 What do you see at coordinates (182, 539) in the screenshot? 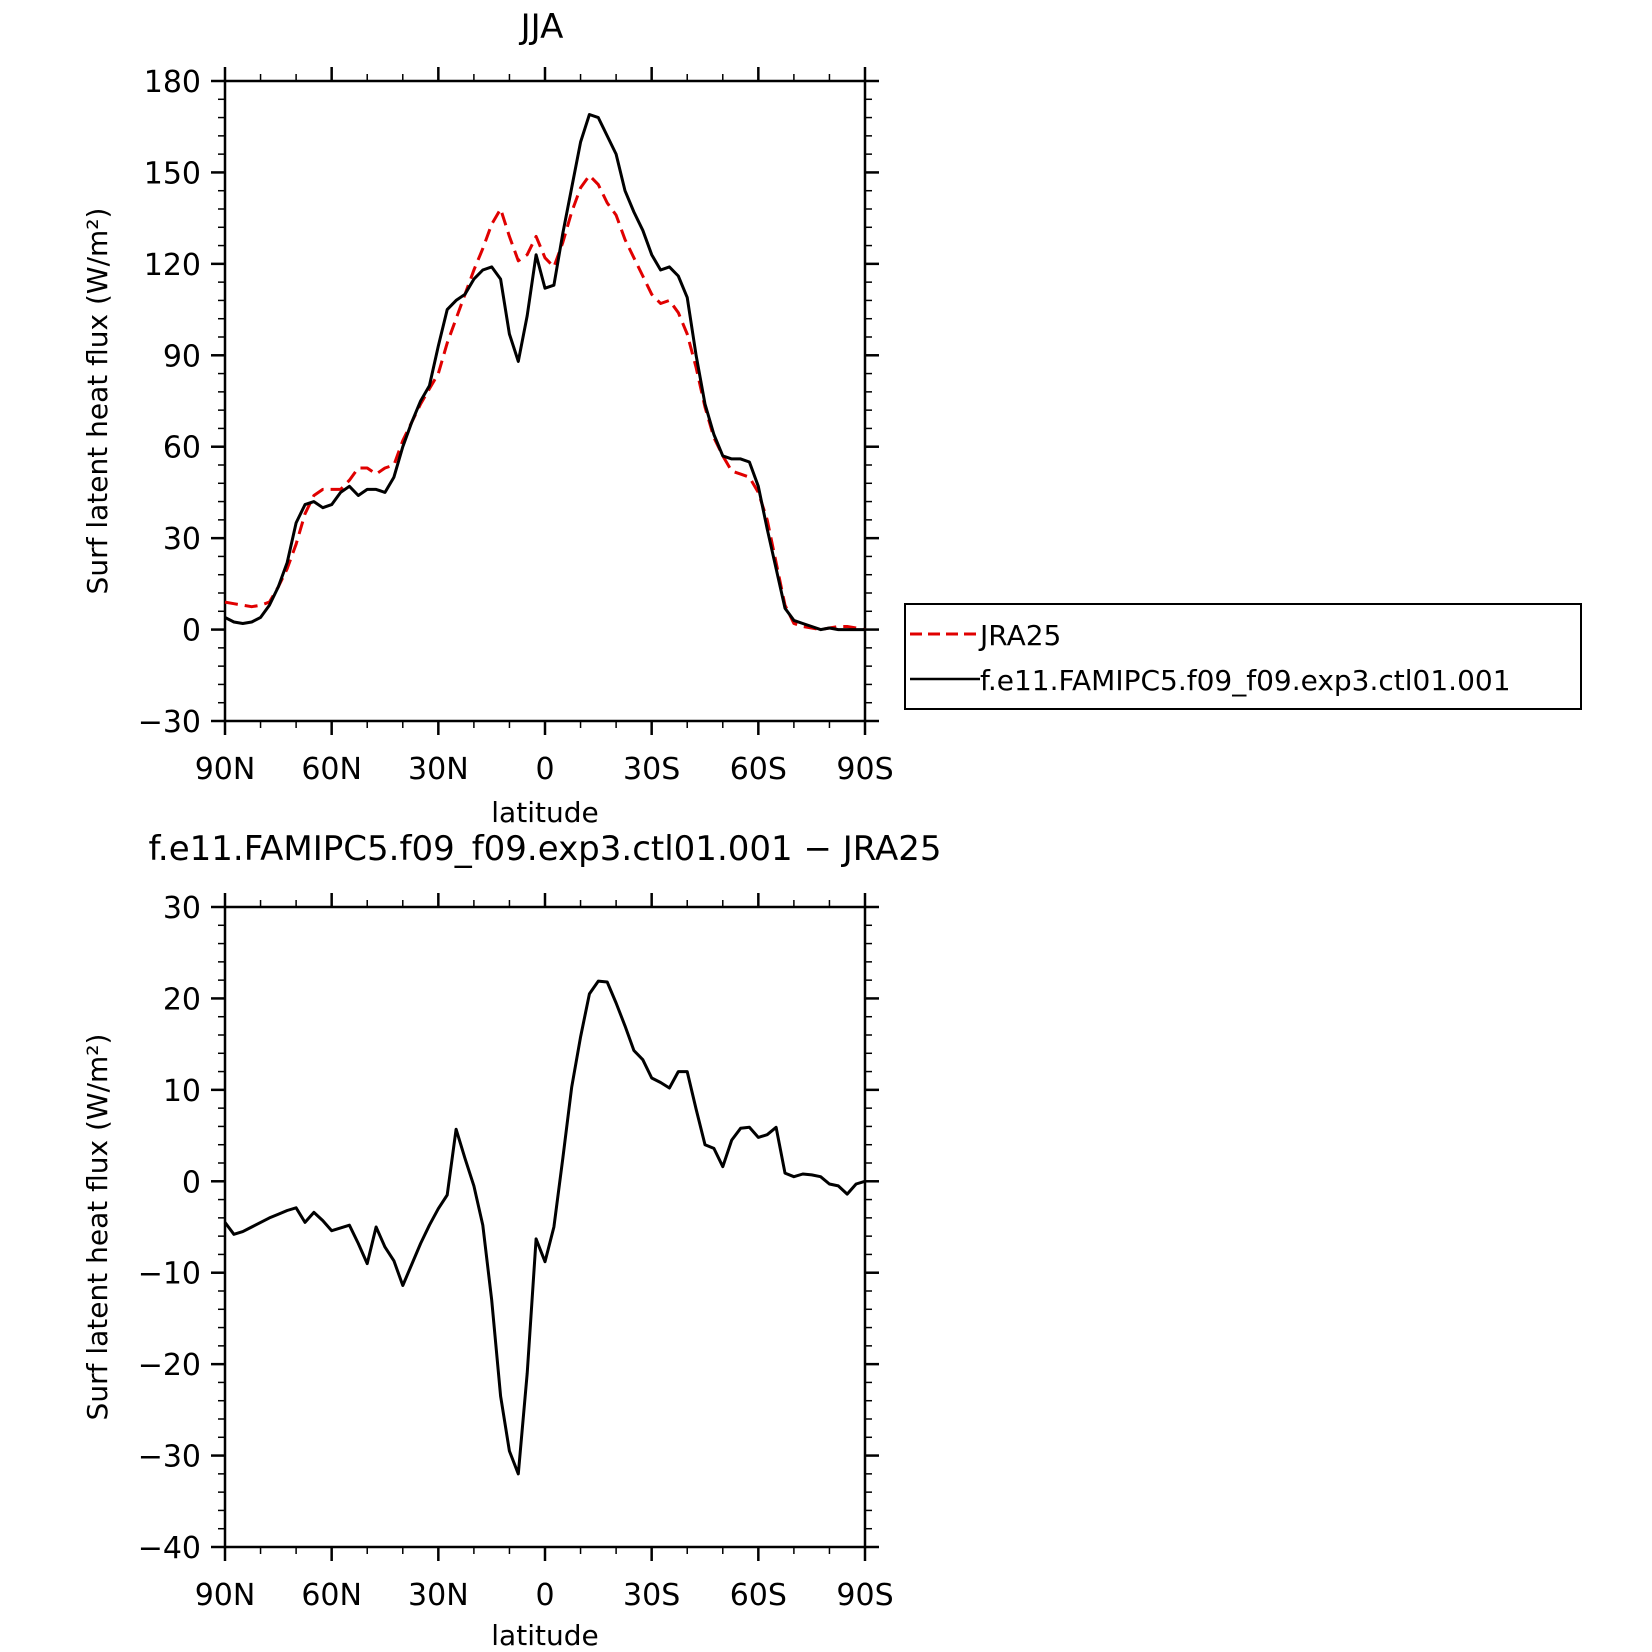
I see `top-chart-ytick-label: 30` at bounding box center [182, 539].